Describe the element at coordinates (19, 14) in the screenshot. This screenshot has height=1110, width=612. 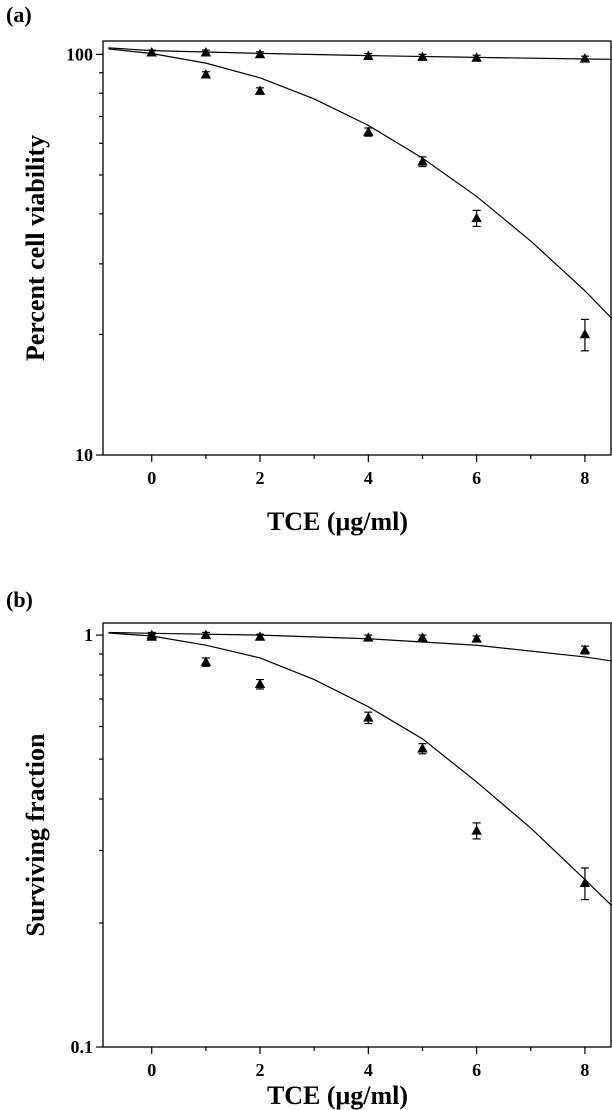
I see `panel-label: (a)` at that location.